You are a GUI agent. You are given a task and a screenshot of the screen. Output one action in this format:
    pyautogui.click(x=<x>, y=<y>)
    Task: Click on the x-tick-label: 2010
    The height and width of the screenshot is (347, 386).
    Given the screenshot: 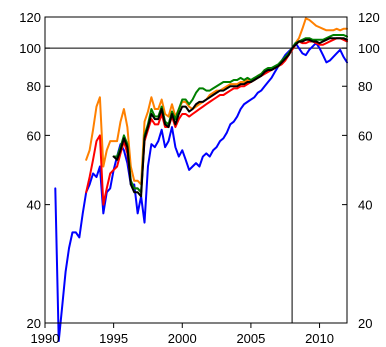 What is the action you would take?
    pyautogui.click(x=319, y=338)
    